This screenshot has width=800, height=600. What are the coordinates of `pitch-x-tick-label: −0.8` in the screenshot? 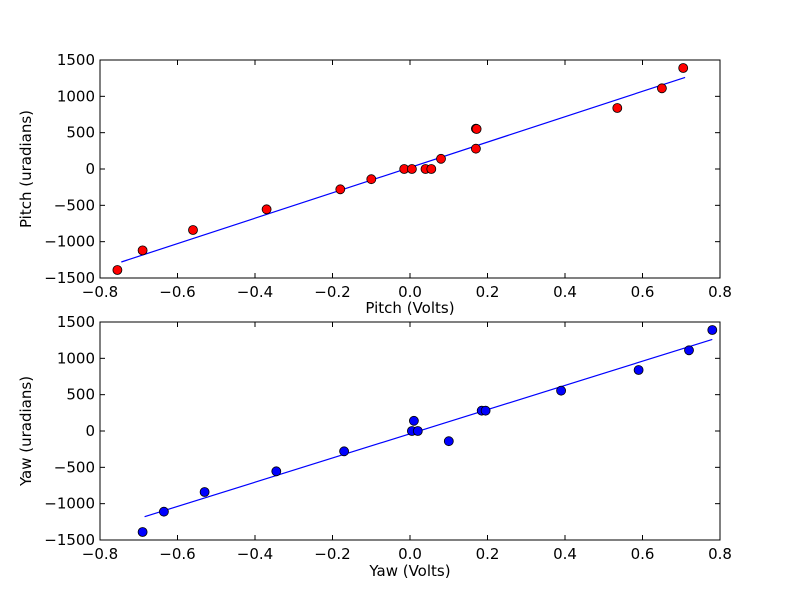 It's located at (100, 292).